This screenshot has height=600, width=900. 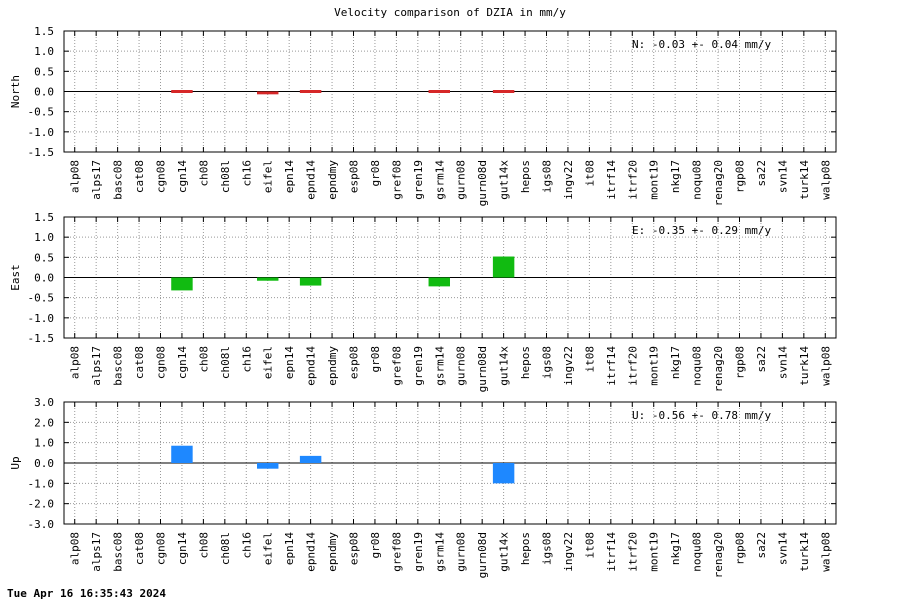 I want to click on x-tick-label: renag20, so click(x=718, y=183).